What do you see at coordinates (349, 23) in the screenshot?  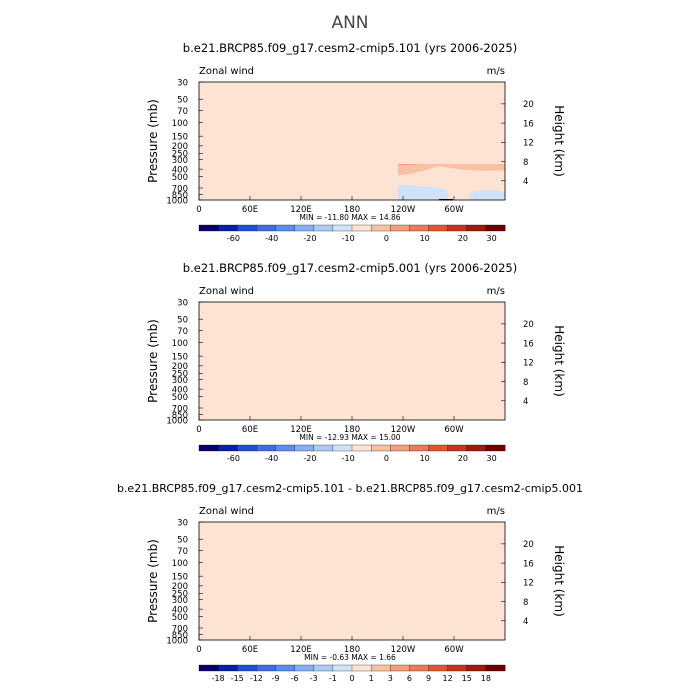 I see `page-title: ANN` at bounding box center [349, 23].